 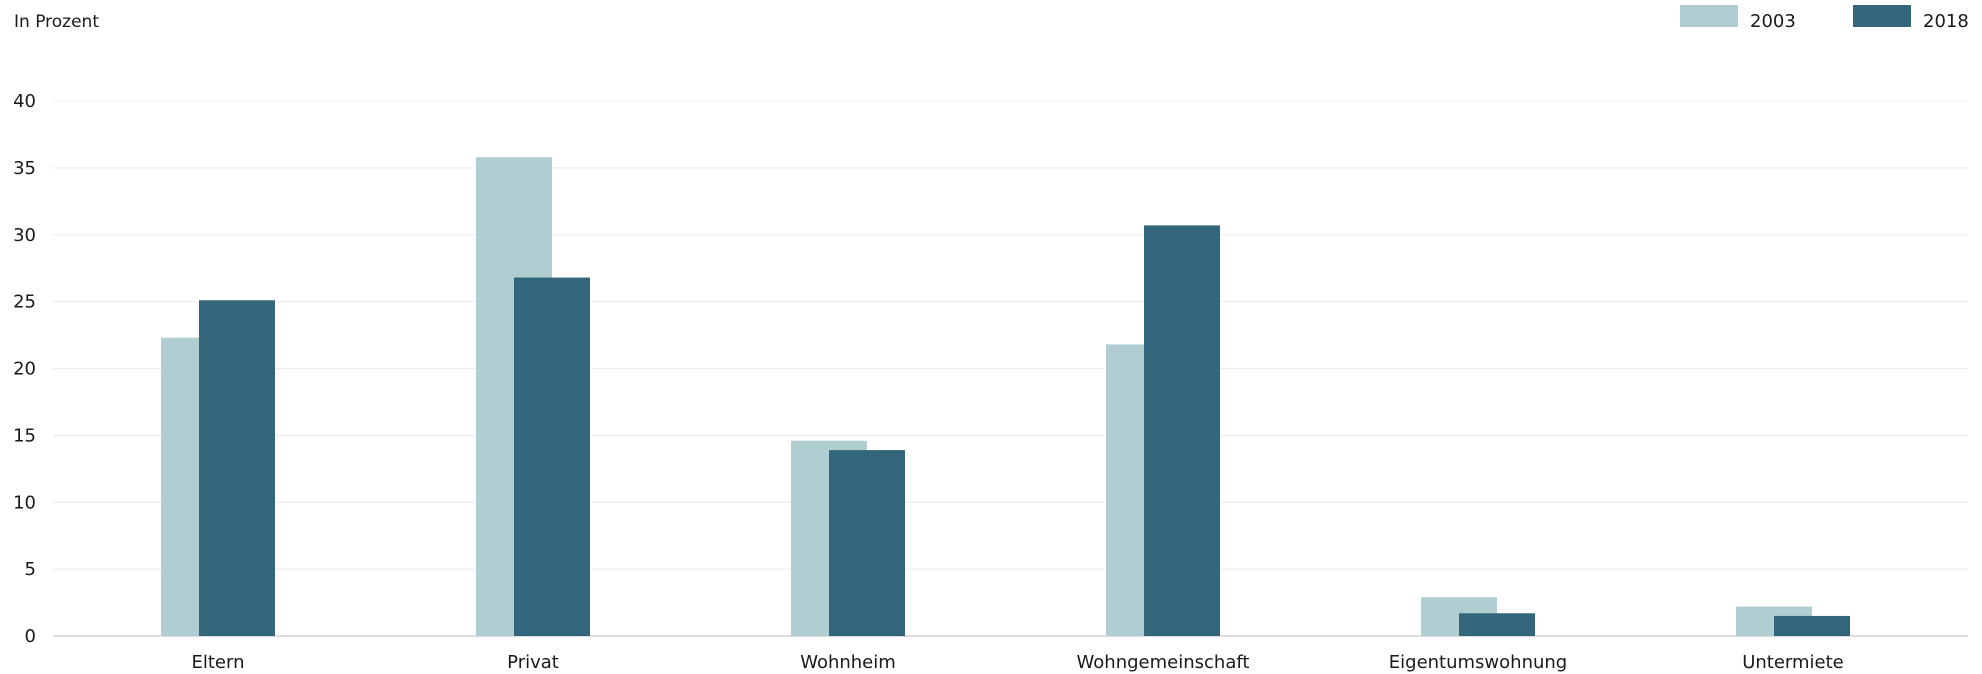 What do you see at coordinates (30, 569) in the screenshot?
I see `y-tick-label: 5` at bounding box center [30, 569].